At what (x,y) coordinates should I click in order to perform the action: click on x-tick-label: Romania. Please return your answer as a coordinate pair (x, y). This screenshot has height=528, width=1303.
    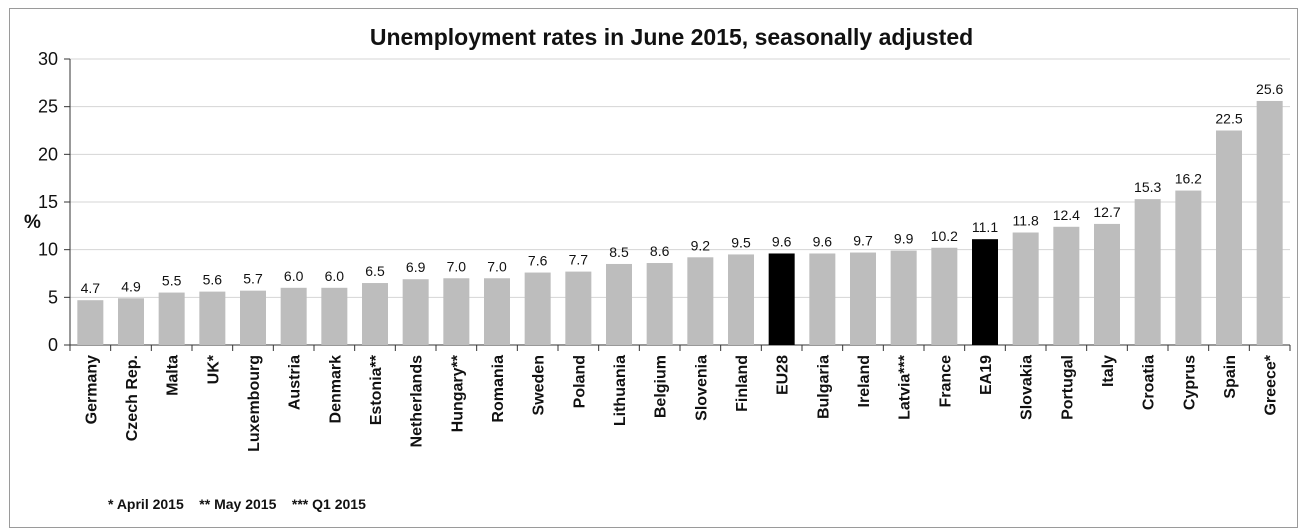
    Looking at the image, I should click on (498, 389).